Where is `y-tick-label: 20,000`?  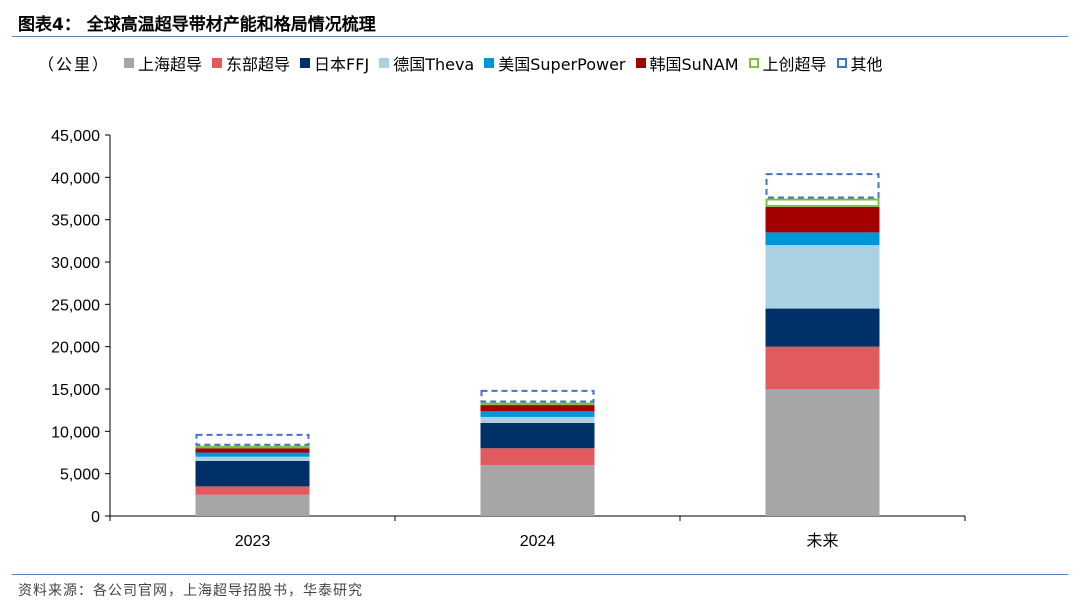
y-tick-label: 20,000 is located at coordinates (75, 348).